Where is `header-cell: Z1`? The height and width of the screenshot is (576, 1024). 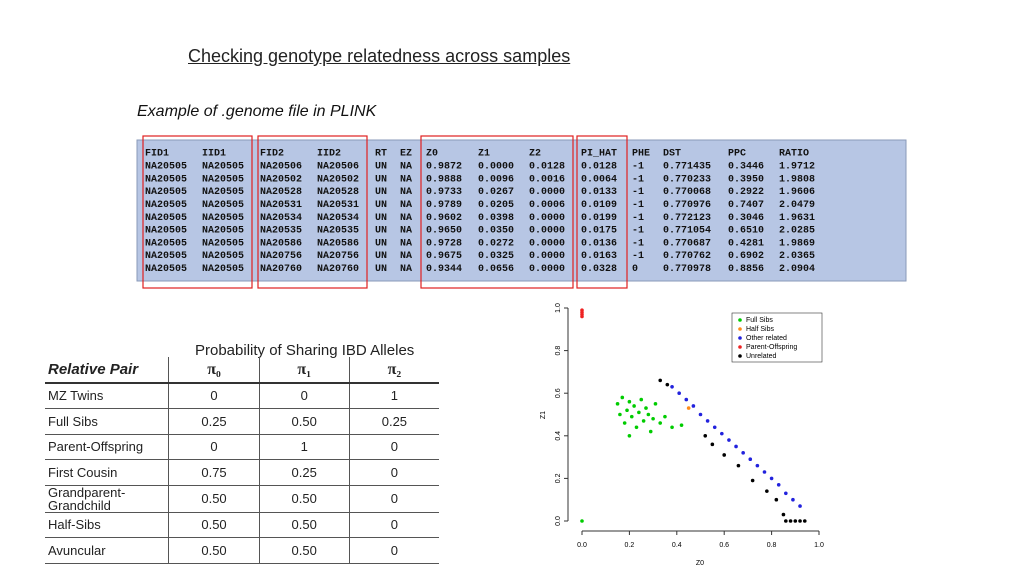
header-cell: Z1 is located at coordinates (484, 154).